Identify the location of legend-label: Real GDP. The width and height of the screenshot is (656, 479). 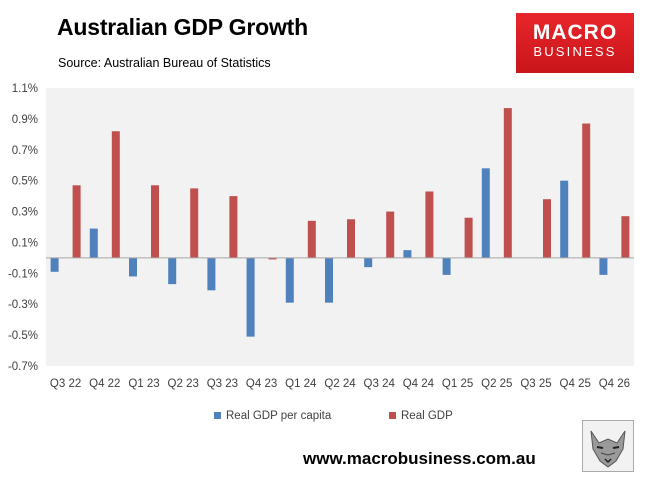
(427, 416).